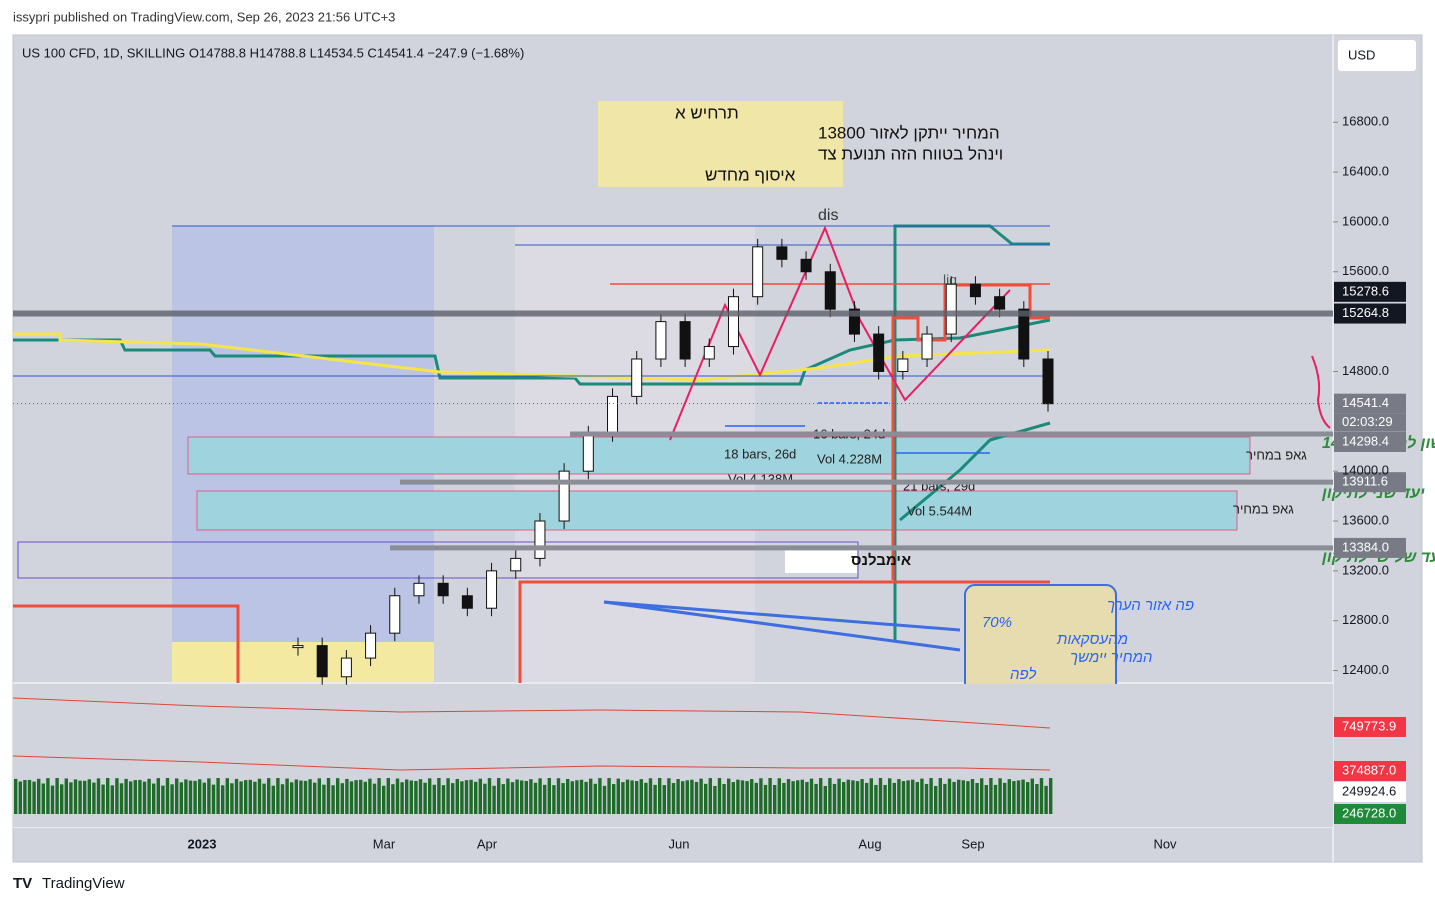 The height and width of the screenshot is (911, 1435). I want to click on y-tick-label: 16000.0, so click(1365, 220).